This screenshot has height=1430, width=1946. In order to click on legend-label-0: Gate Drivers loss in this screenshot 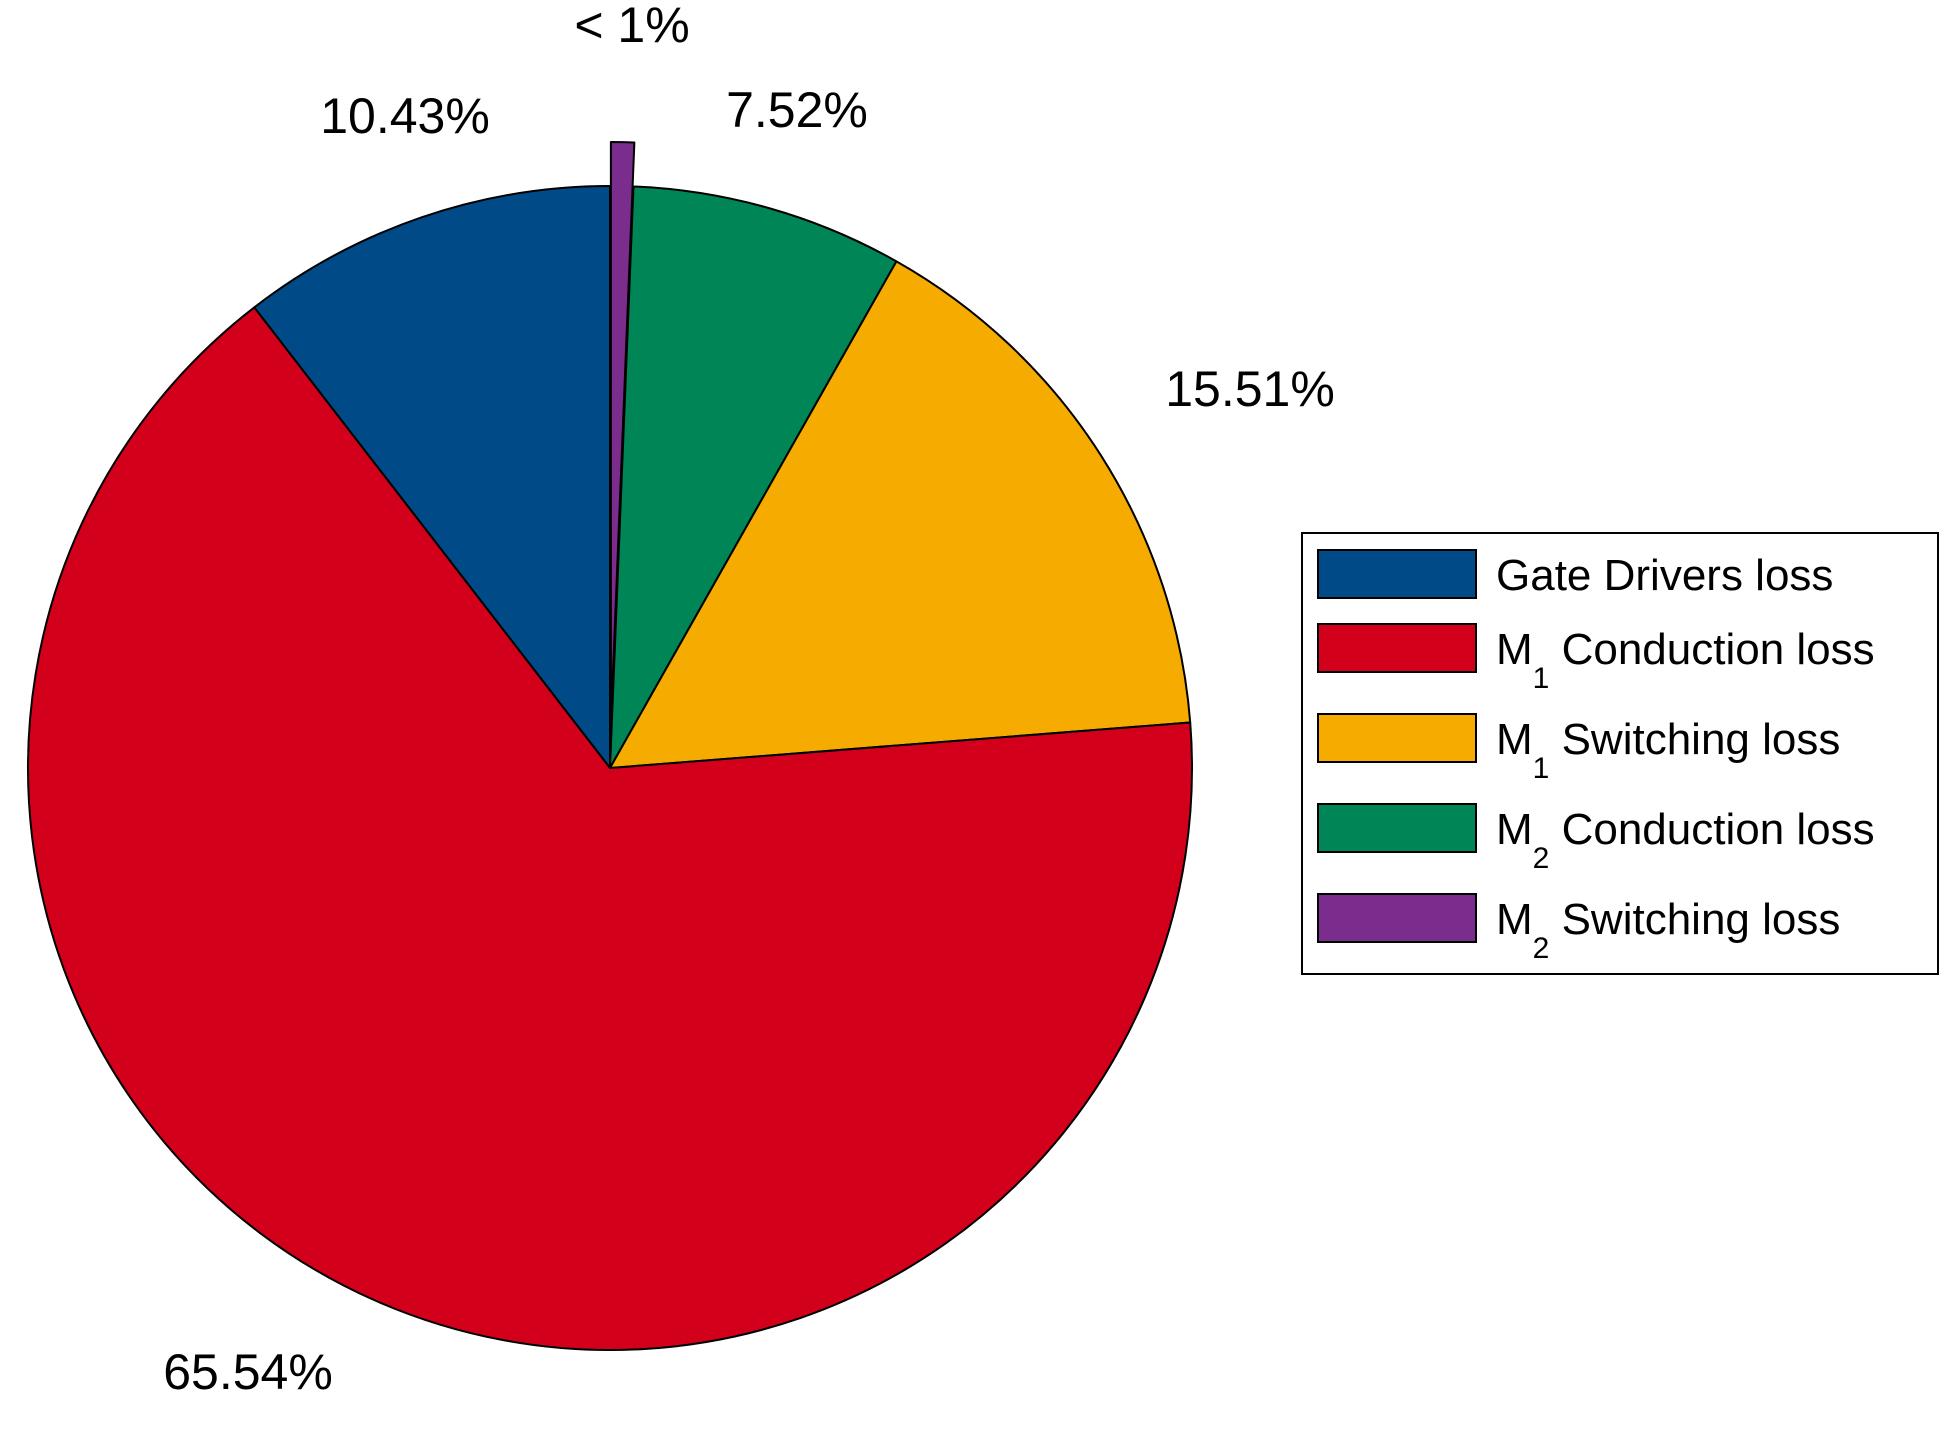, I will do `click(1664, 575)`.